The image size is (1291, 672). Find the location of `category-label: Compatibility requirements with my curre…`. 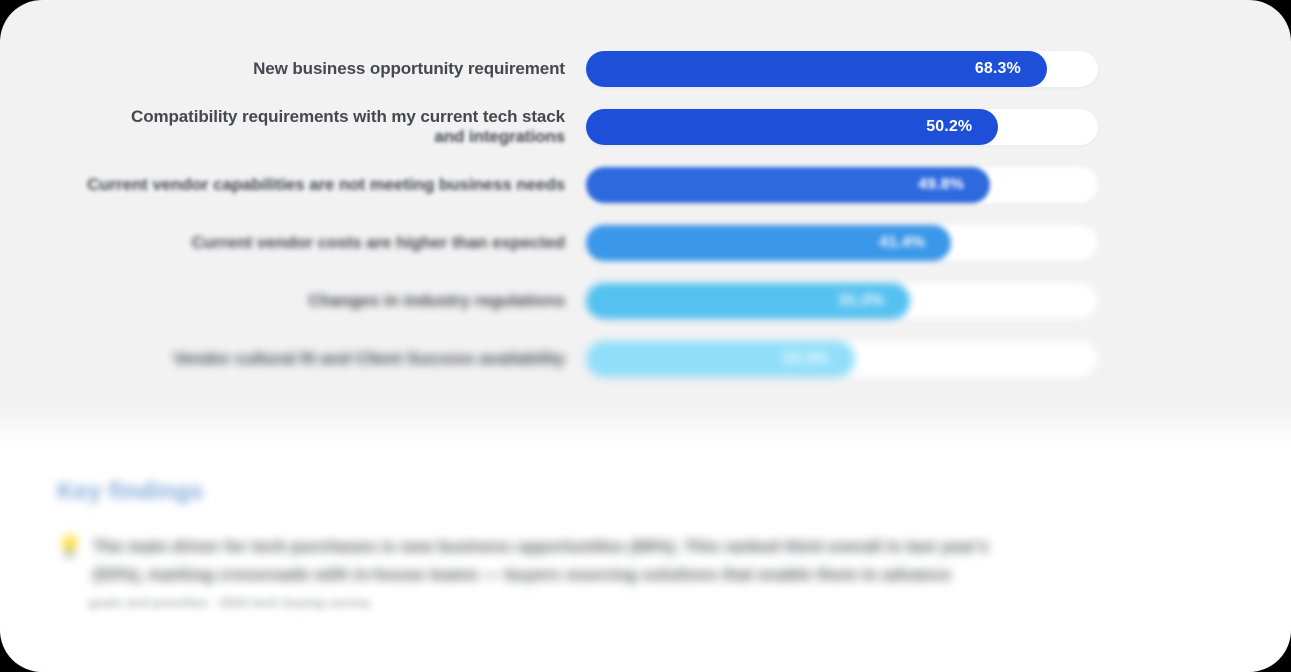

category-label: Compatibility requirements with my curre… is located at coordinates (282, 127).